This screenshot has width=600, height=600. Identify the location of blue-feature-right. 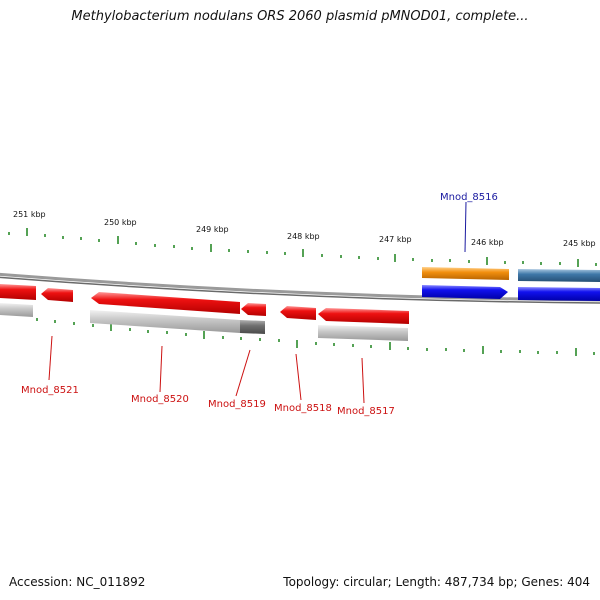
(559, 294).